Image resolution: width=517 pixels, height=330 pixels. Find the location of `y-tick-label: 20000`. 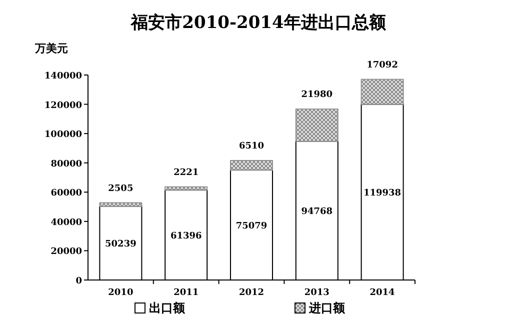

y-tick-label: 20000 is located at coordinates (66, 252).